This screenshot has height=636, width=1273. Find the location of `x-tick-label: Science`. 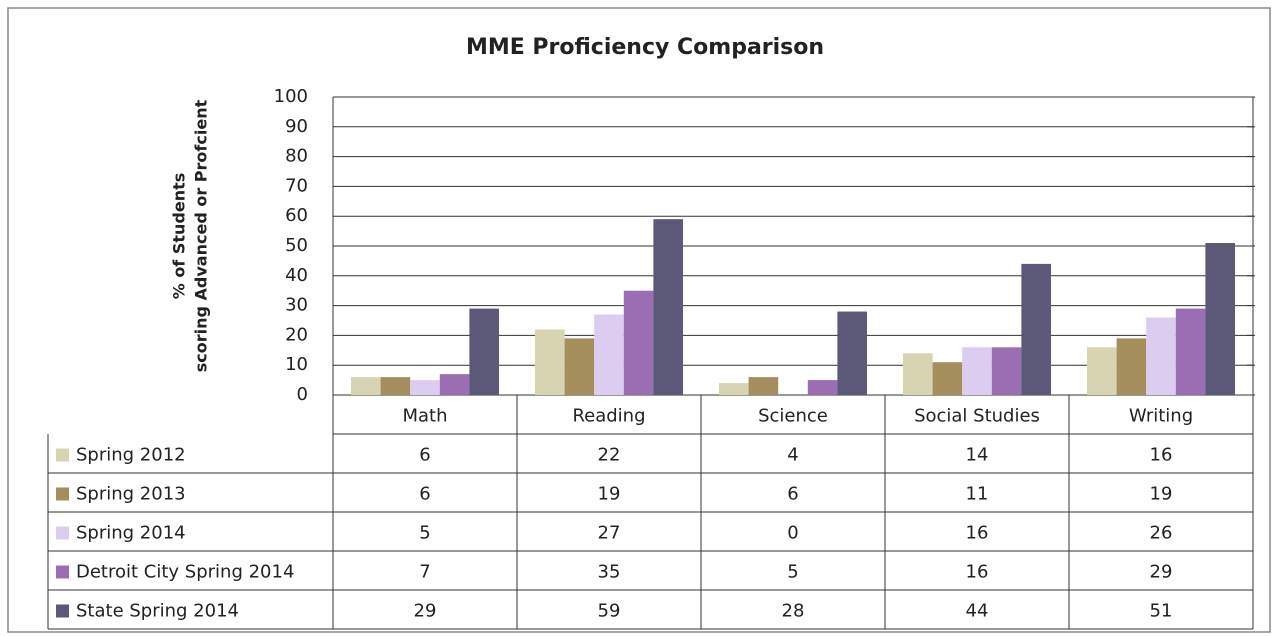

x-tick-label: Science is located at coordinates (793, 416).